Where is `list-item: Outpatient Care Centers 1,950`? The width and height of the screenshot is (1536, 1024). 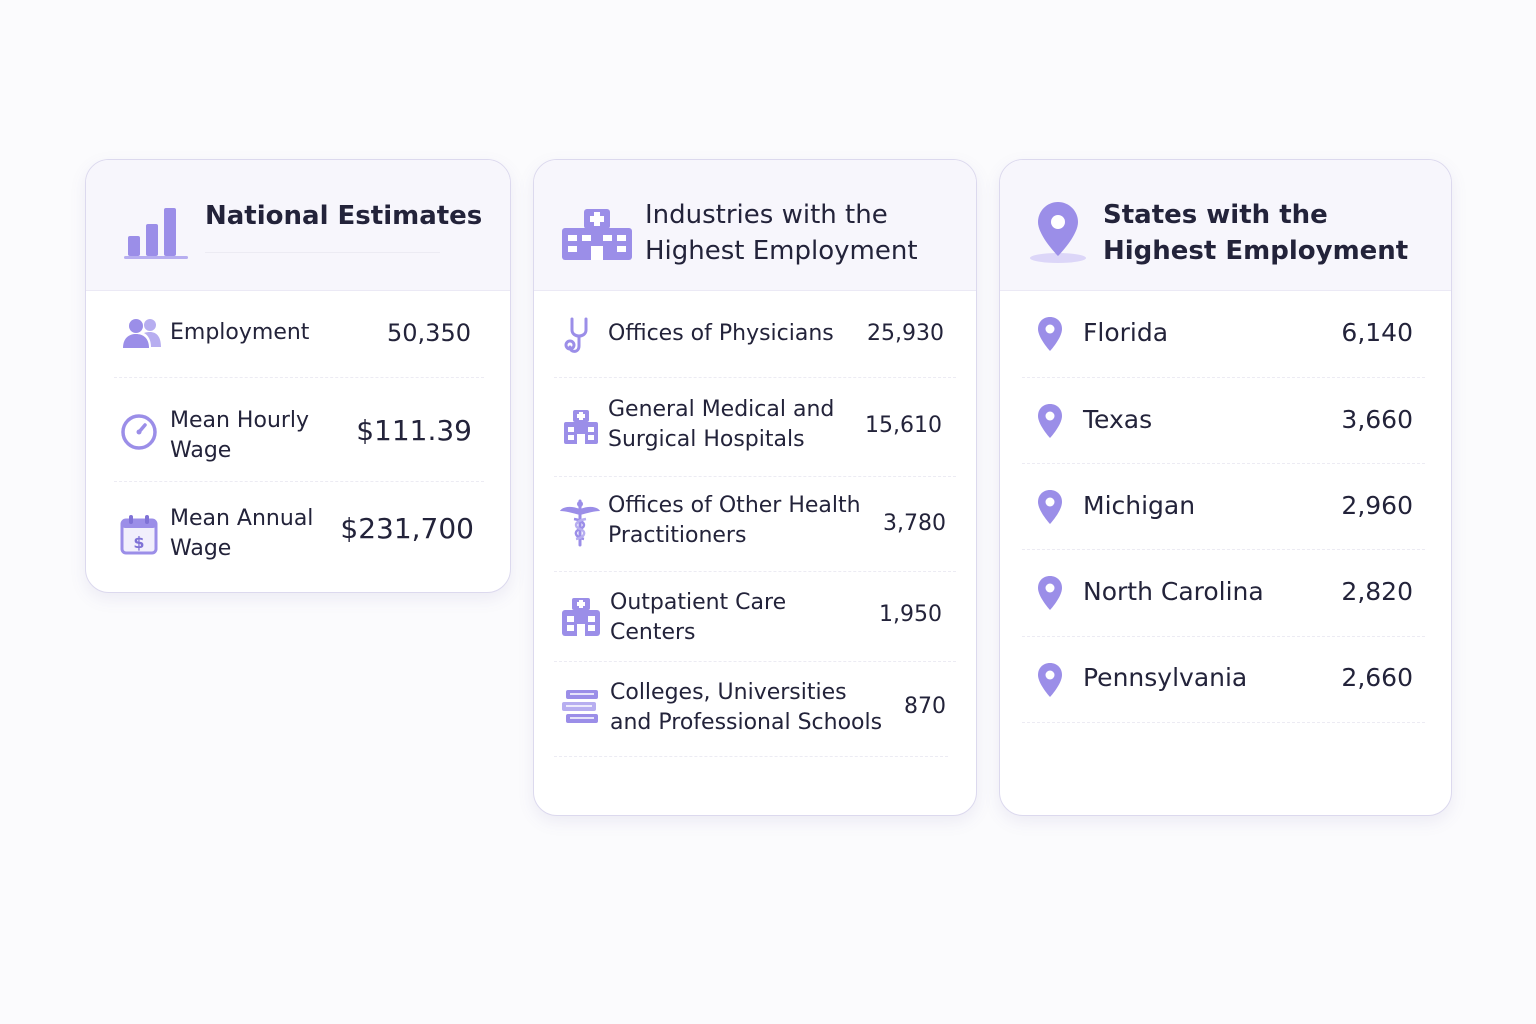 list-item: Outpatient Care Centers 1,950 is located at coordinates (755, 617).